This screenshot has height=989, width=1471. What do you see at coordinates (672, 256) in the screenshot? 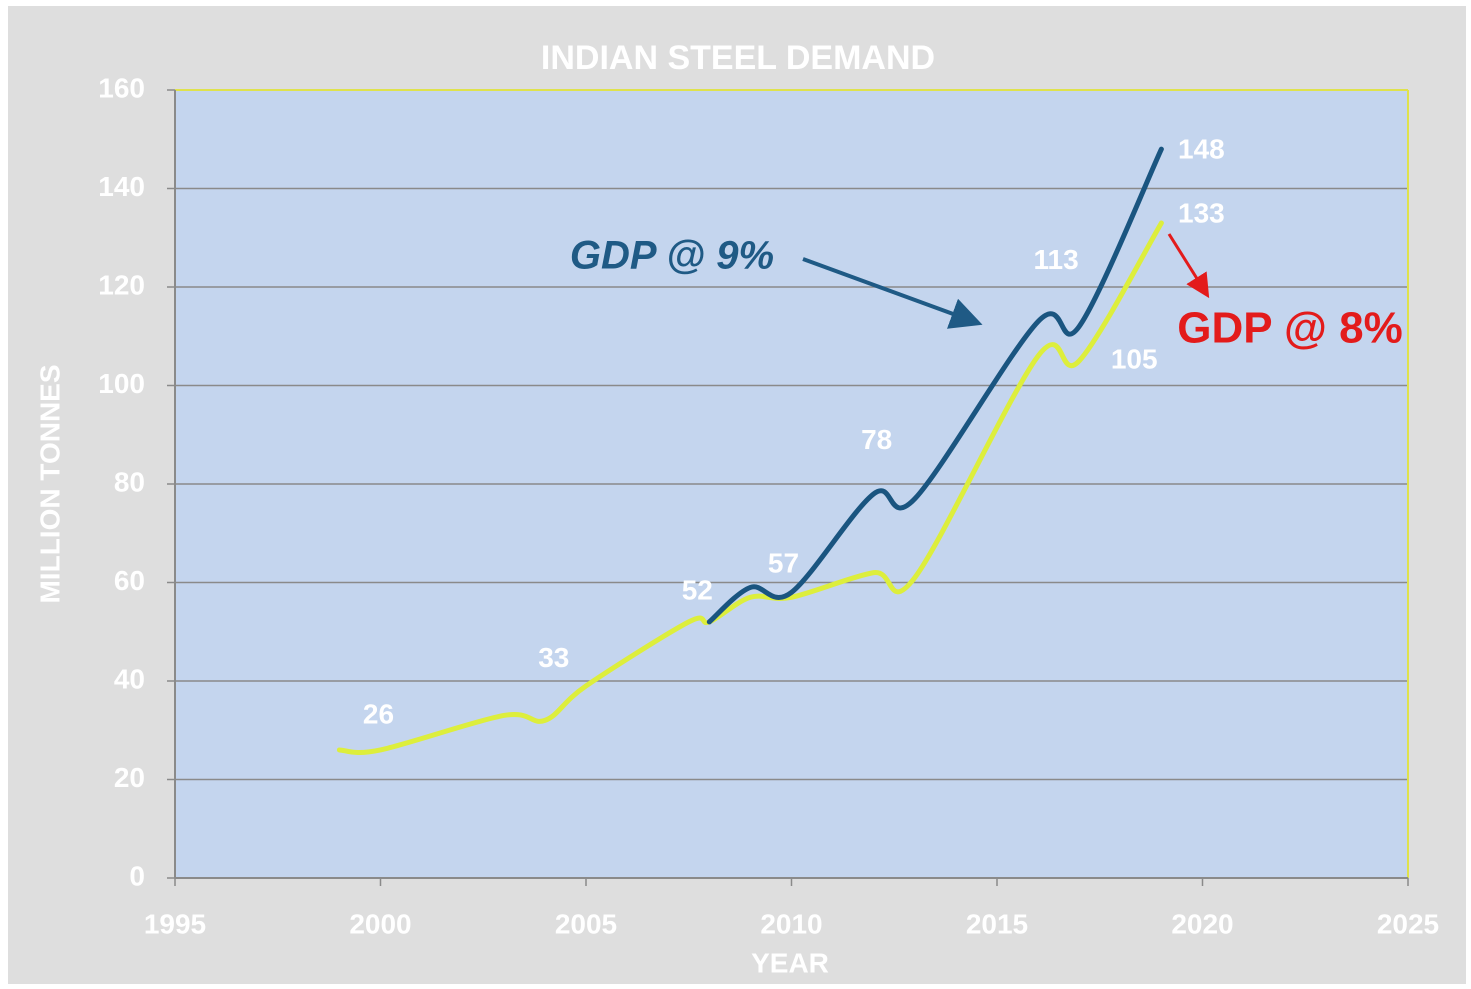
I see `annotation: GDP @ 9%` at bounding box center [672, 256].